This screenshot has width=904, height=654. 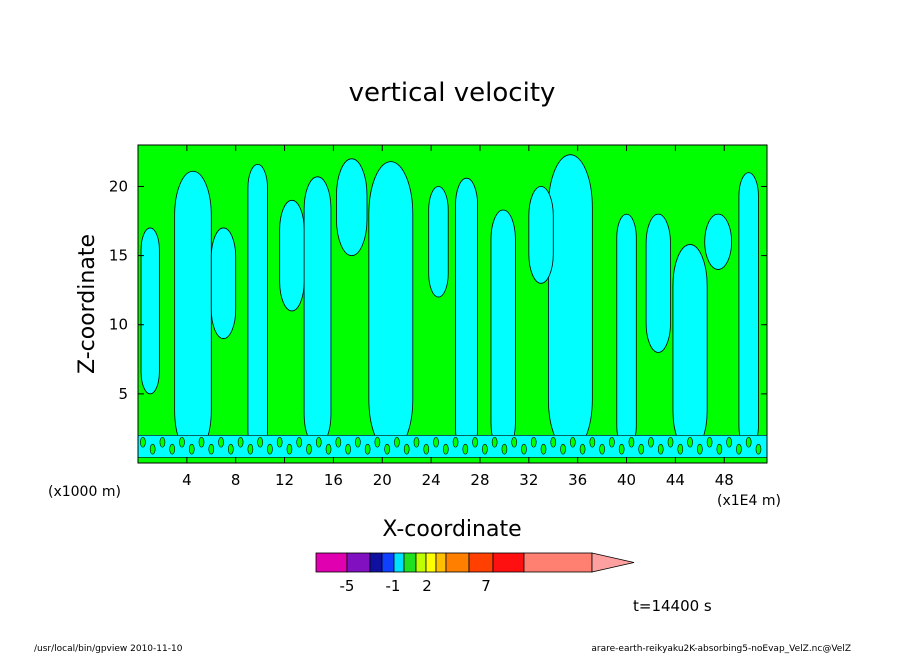 What do you see at coordinates (626, 480) in the screenshot?
I see `x-tick-label-40: 40` at bounding box center [626, 480].